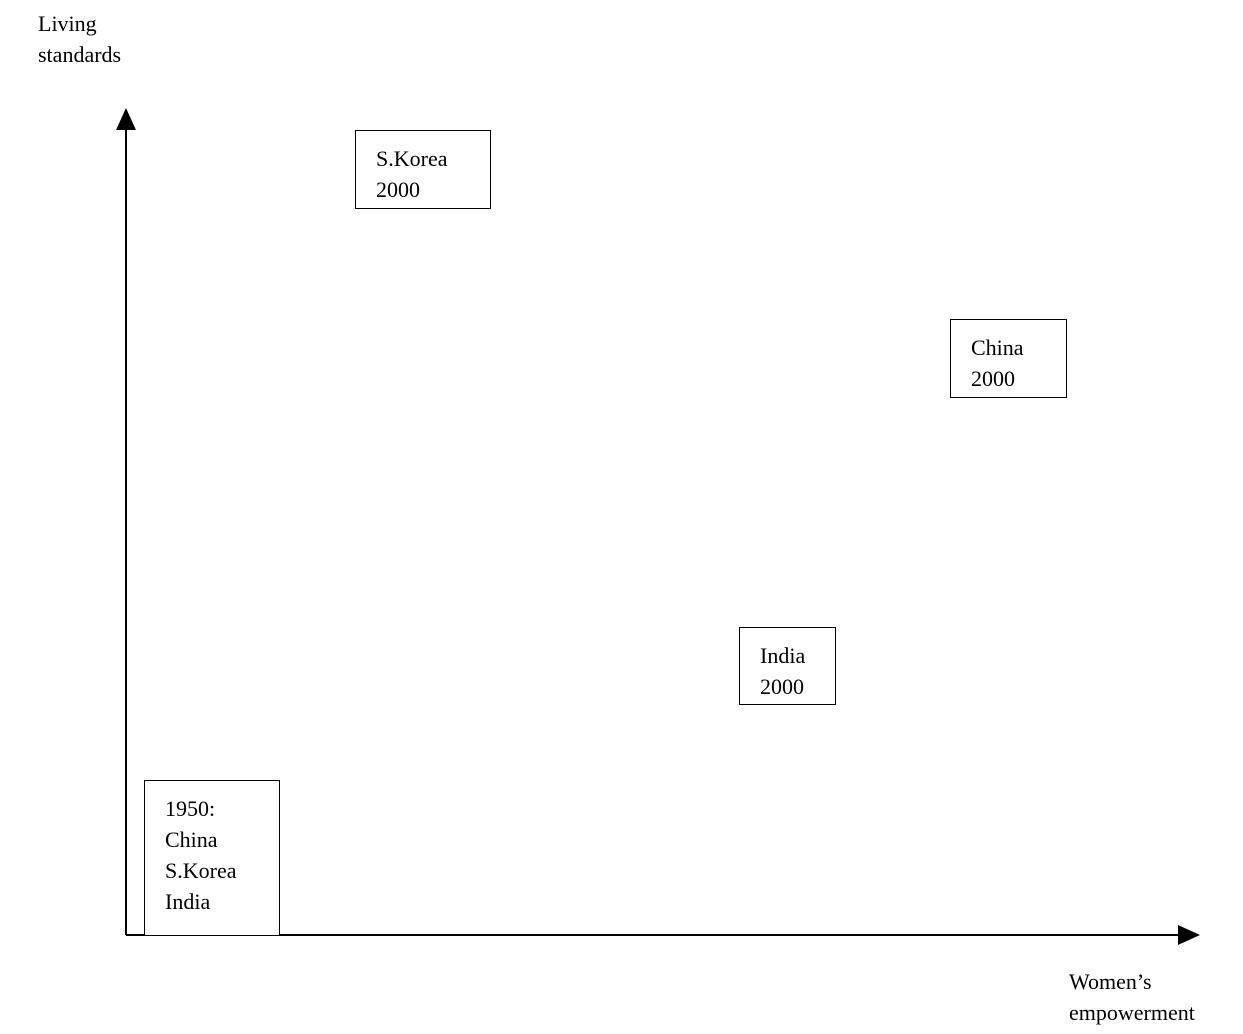 The width and height of the screenshot is (1243, 1034). I want to click on box-india-2000-line-1: India, so click(783, 655).